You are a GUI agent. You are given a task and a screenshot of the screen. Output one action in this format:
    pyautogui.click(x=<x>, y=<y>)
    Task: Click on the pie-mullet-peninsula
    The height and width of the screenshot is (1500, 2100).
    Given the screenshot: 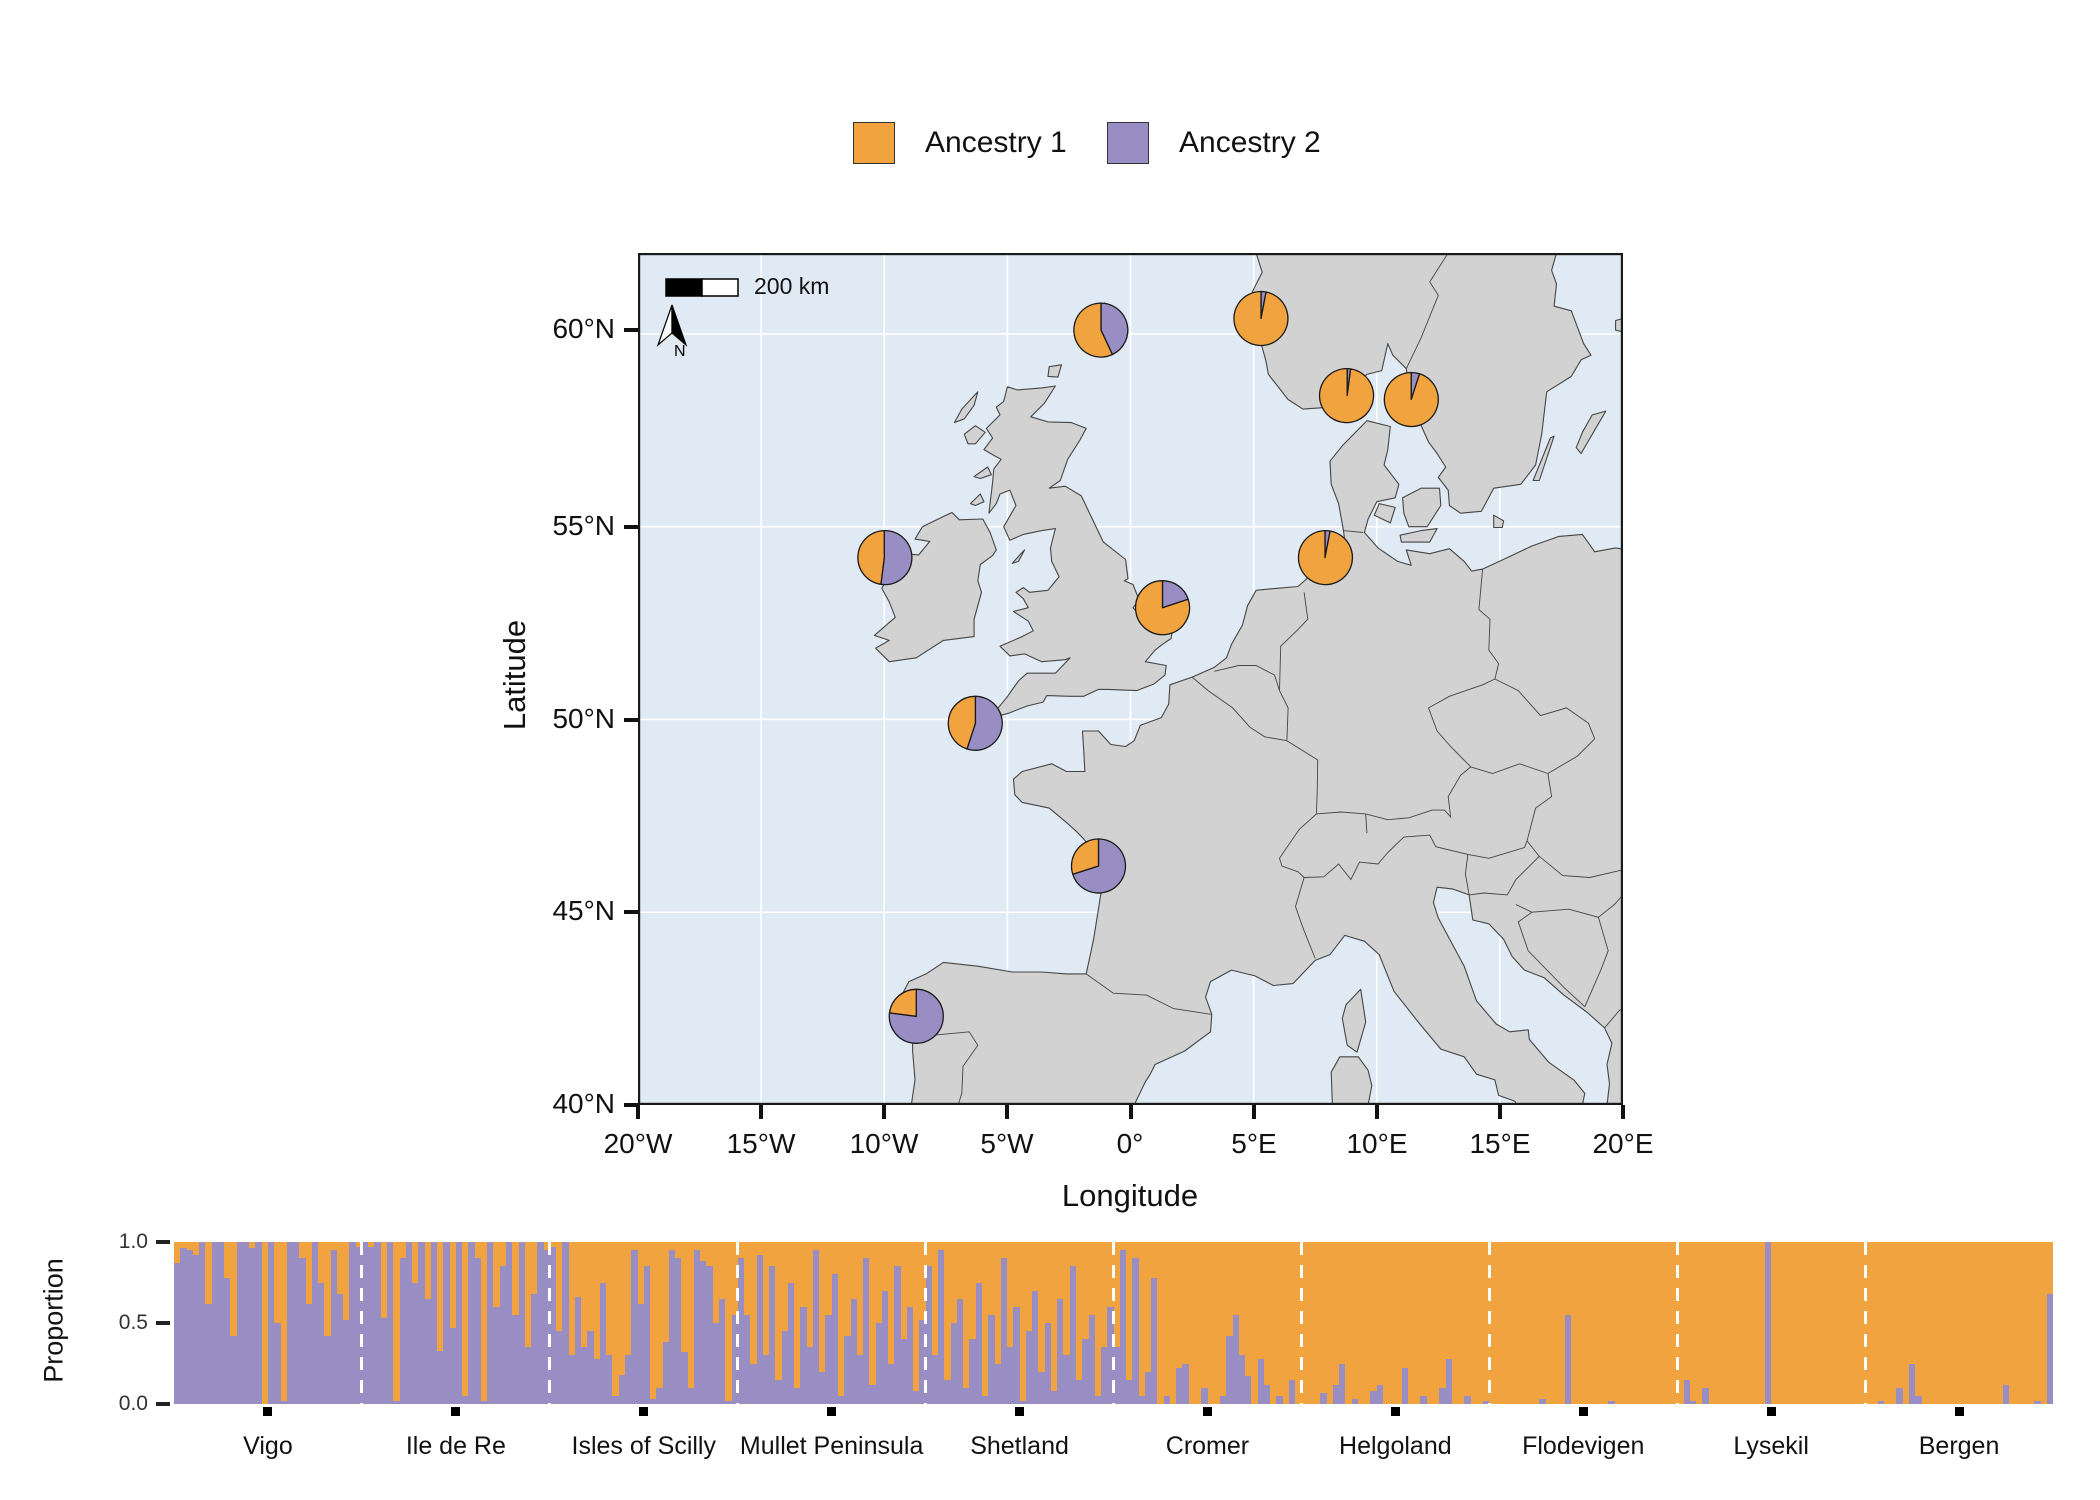 What is the action you would take?
    pyautogui.click(x=885, y=557)
    